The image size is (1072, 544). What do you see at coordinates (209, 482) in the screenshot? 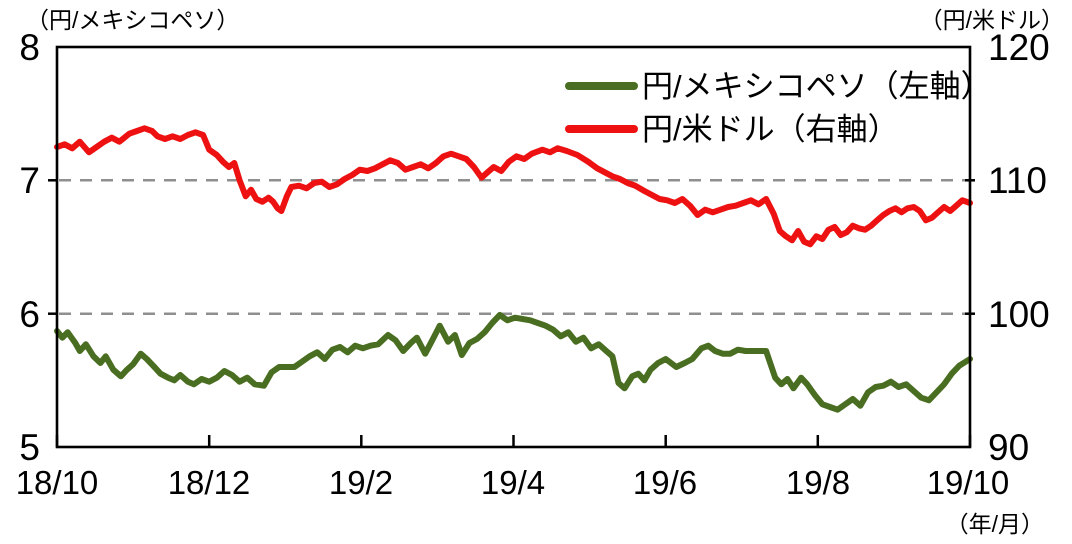
I see `x-axis-tick-label: 18/12` at bounding box center [209, 482].